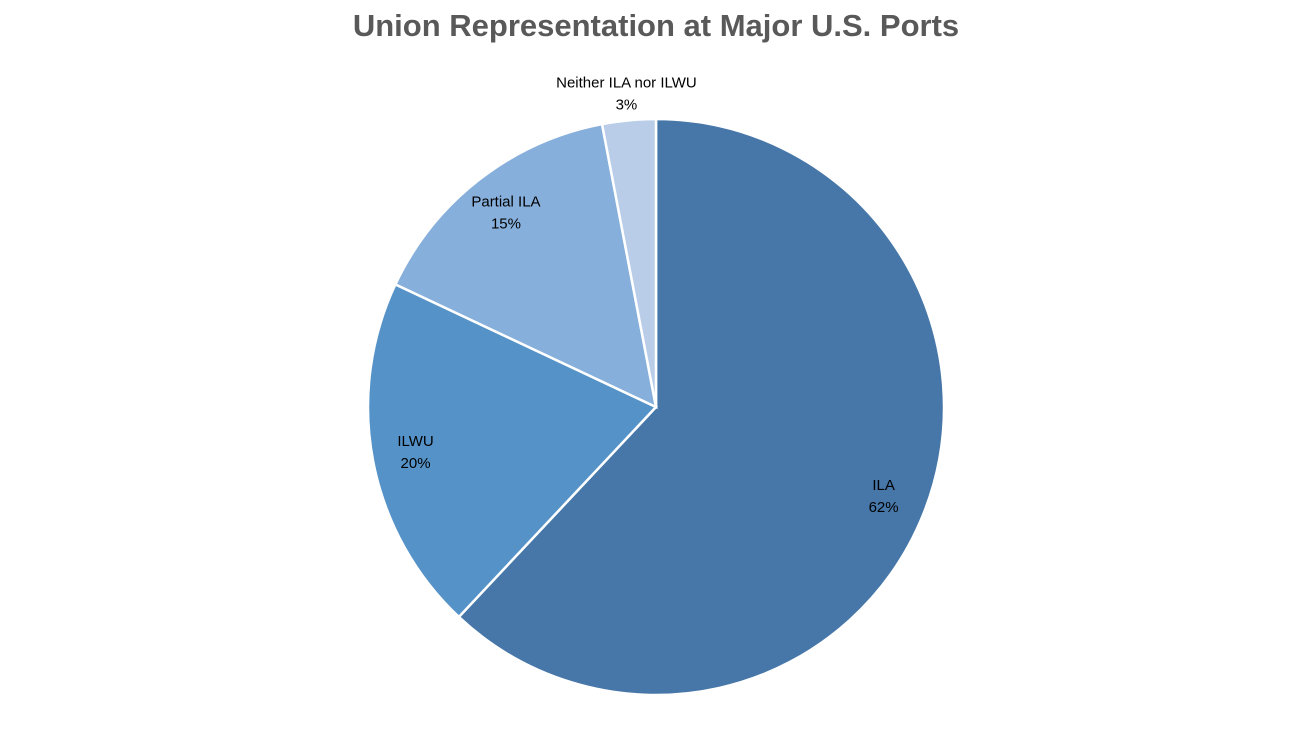 The width and height of the screenshot is (1312, 754). Describe the element at coordinates (505, 202) in the screenshot. I see `data-label-name: Partial ILA` at that location.